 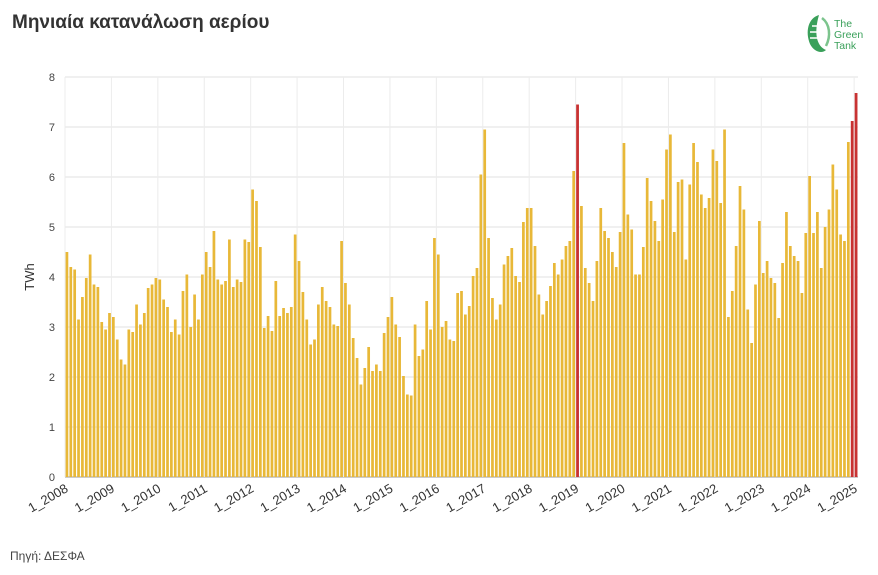 What do you see at coordinates (52, 128) in the screenshot?
I see `y-tick-label: 7` at bounding box center [52, 128].